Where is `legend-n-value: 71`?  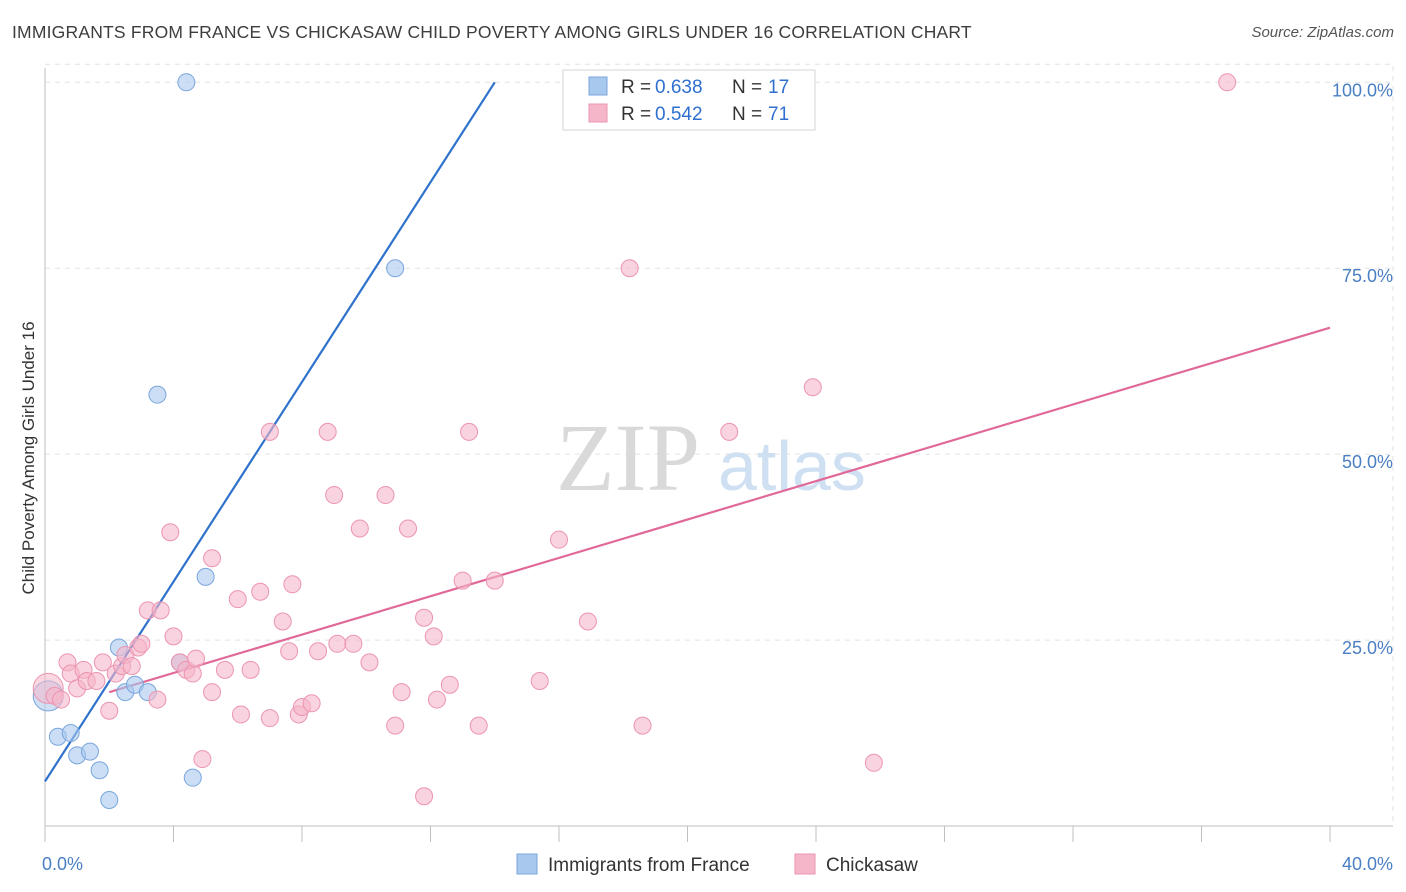
legend-n-value: 71 is located at coordinates (778, 114).